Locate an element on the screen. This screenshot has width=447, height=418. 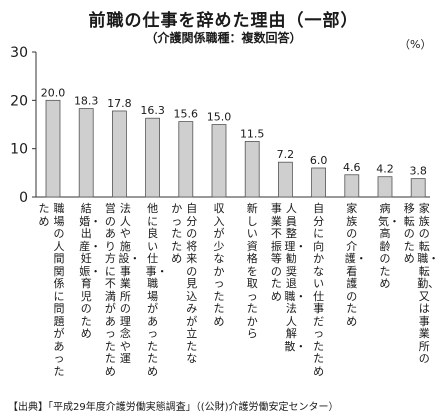
y-tick-label: 30 is located at coordinates (19, 53).